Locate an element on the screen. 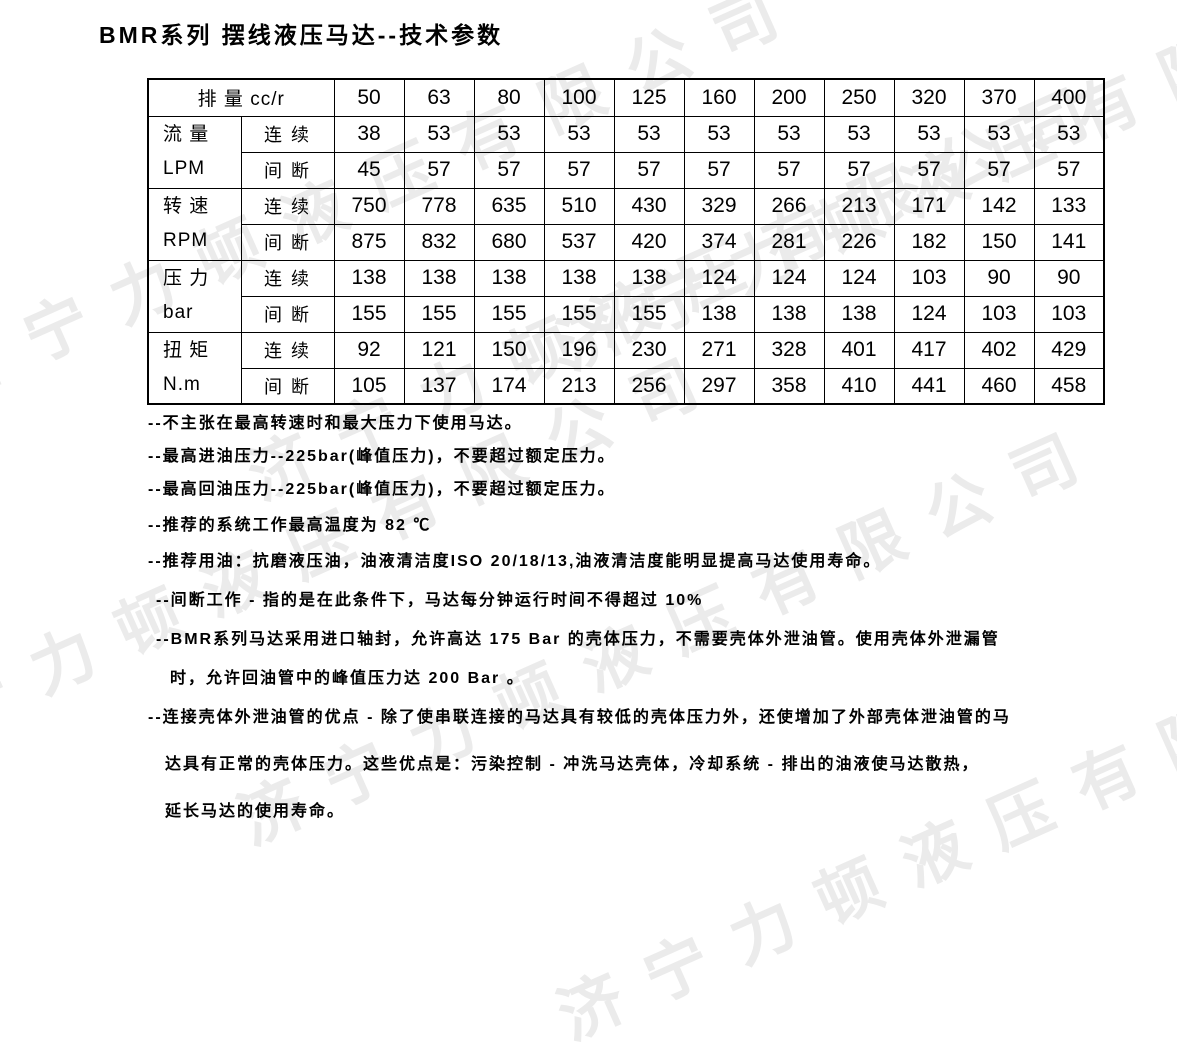  displacement-value: 370 is located at coordinates (999, 97).